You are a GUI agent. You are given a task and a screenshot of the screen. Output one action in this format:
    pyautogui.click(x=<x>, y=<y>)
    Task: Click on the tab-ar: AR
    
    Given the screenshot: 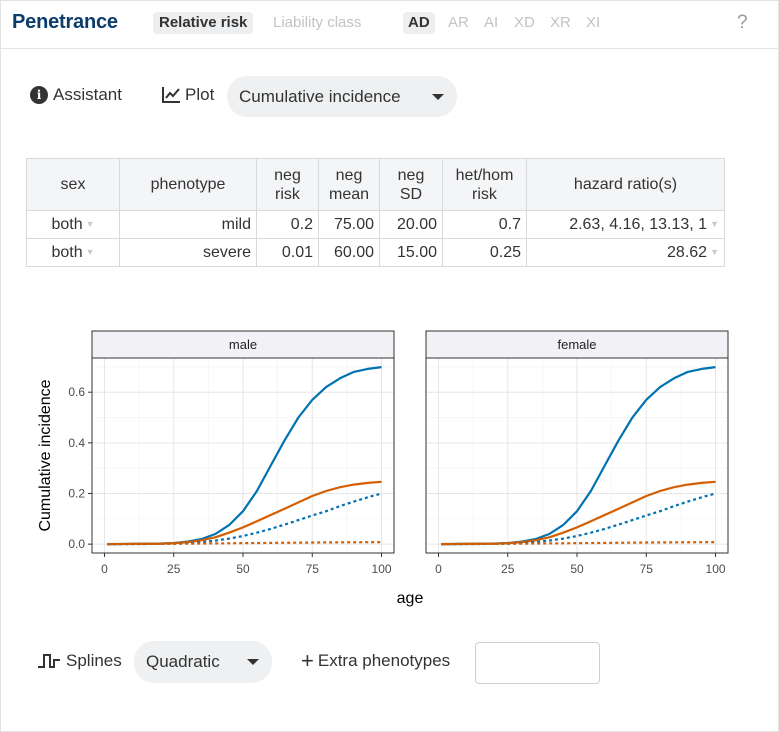 What is the action you would take?
    pyautogui.click(x=458, y=22)
    